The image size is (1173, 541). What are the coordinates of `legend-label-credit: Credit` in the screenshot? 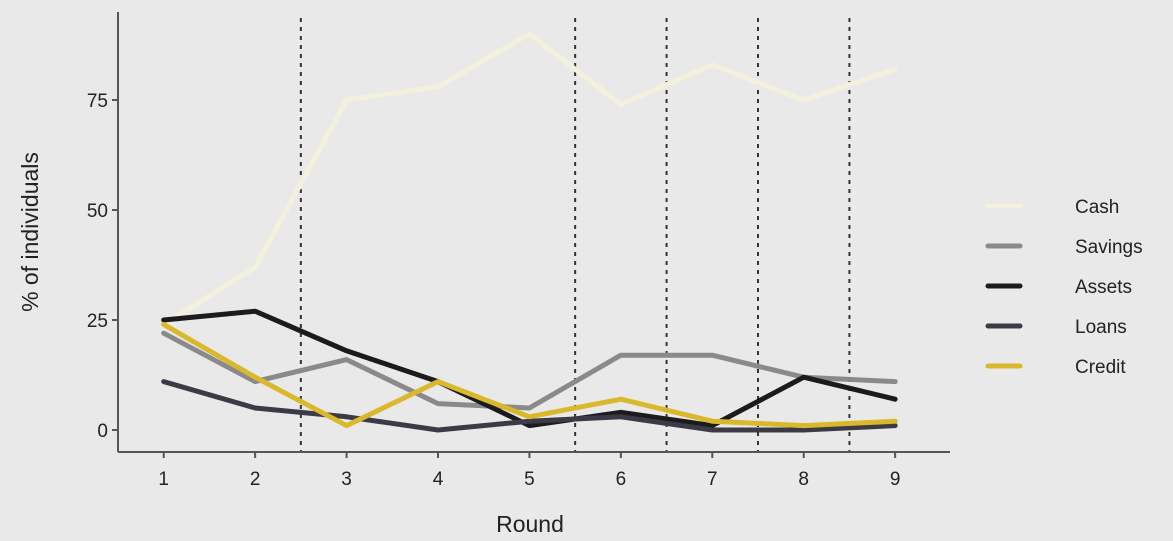 It's located at (1100, 367).